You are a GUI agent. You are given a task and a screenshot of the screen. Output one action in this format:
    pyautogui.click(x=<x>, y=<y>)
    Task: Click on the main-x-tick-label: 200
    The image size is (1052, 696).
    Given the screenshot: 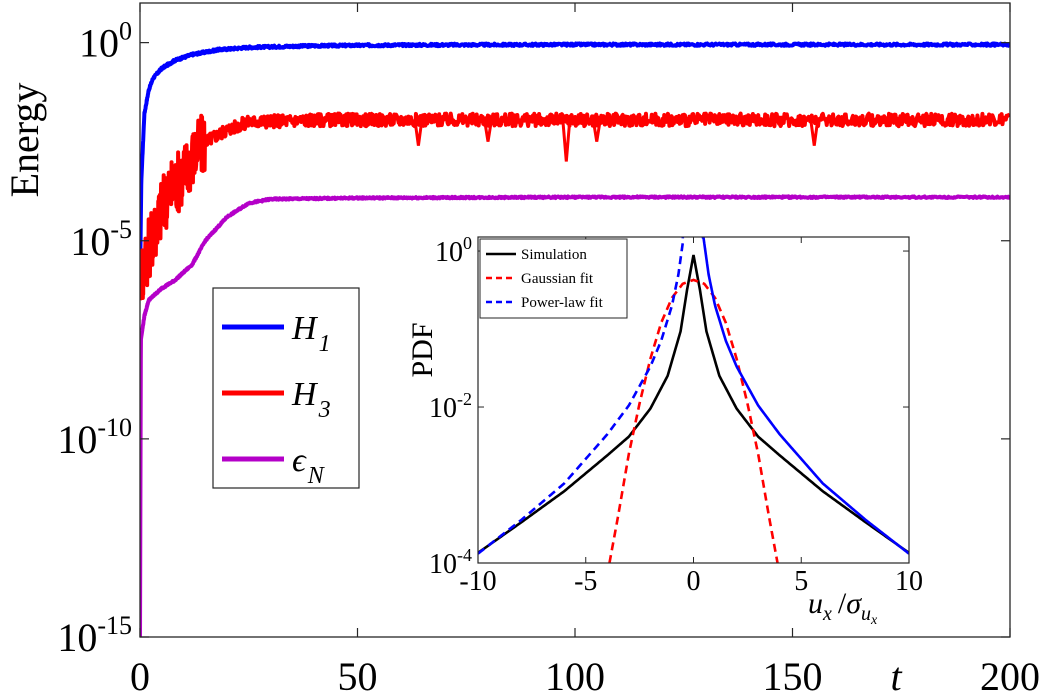 What is the action you would take?
    pyautogui.click(x=1010, y=675)
    